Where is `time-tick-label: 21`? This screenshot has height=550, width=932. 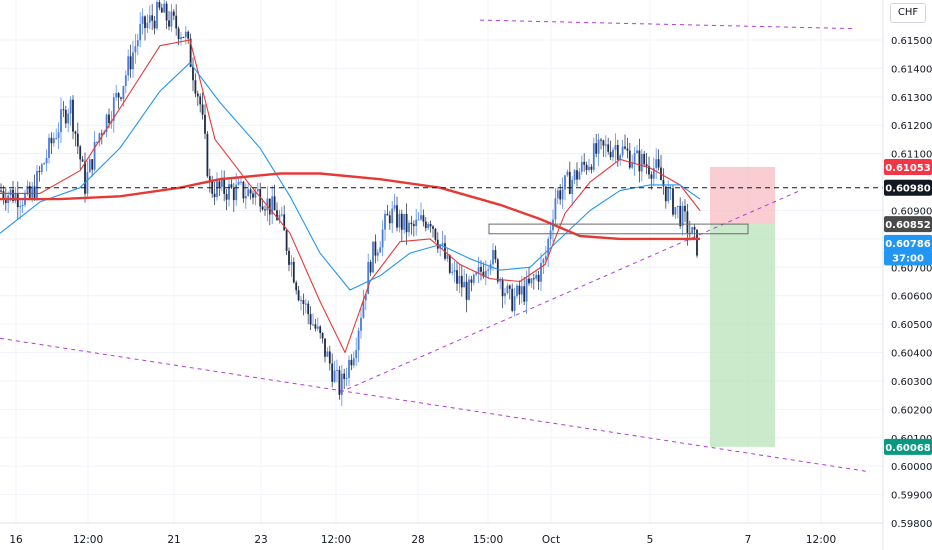 time-tick-label: 21 is located at coordinates (173, 540).